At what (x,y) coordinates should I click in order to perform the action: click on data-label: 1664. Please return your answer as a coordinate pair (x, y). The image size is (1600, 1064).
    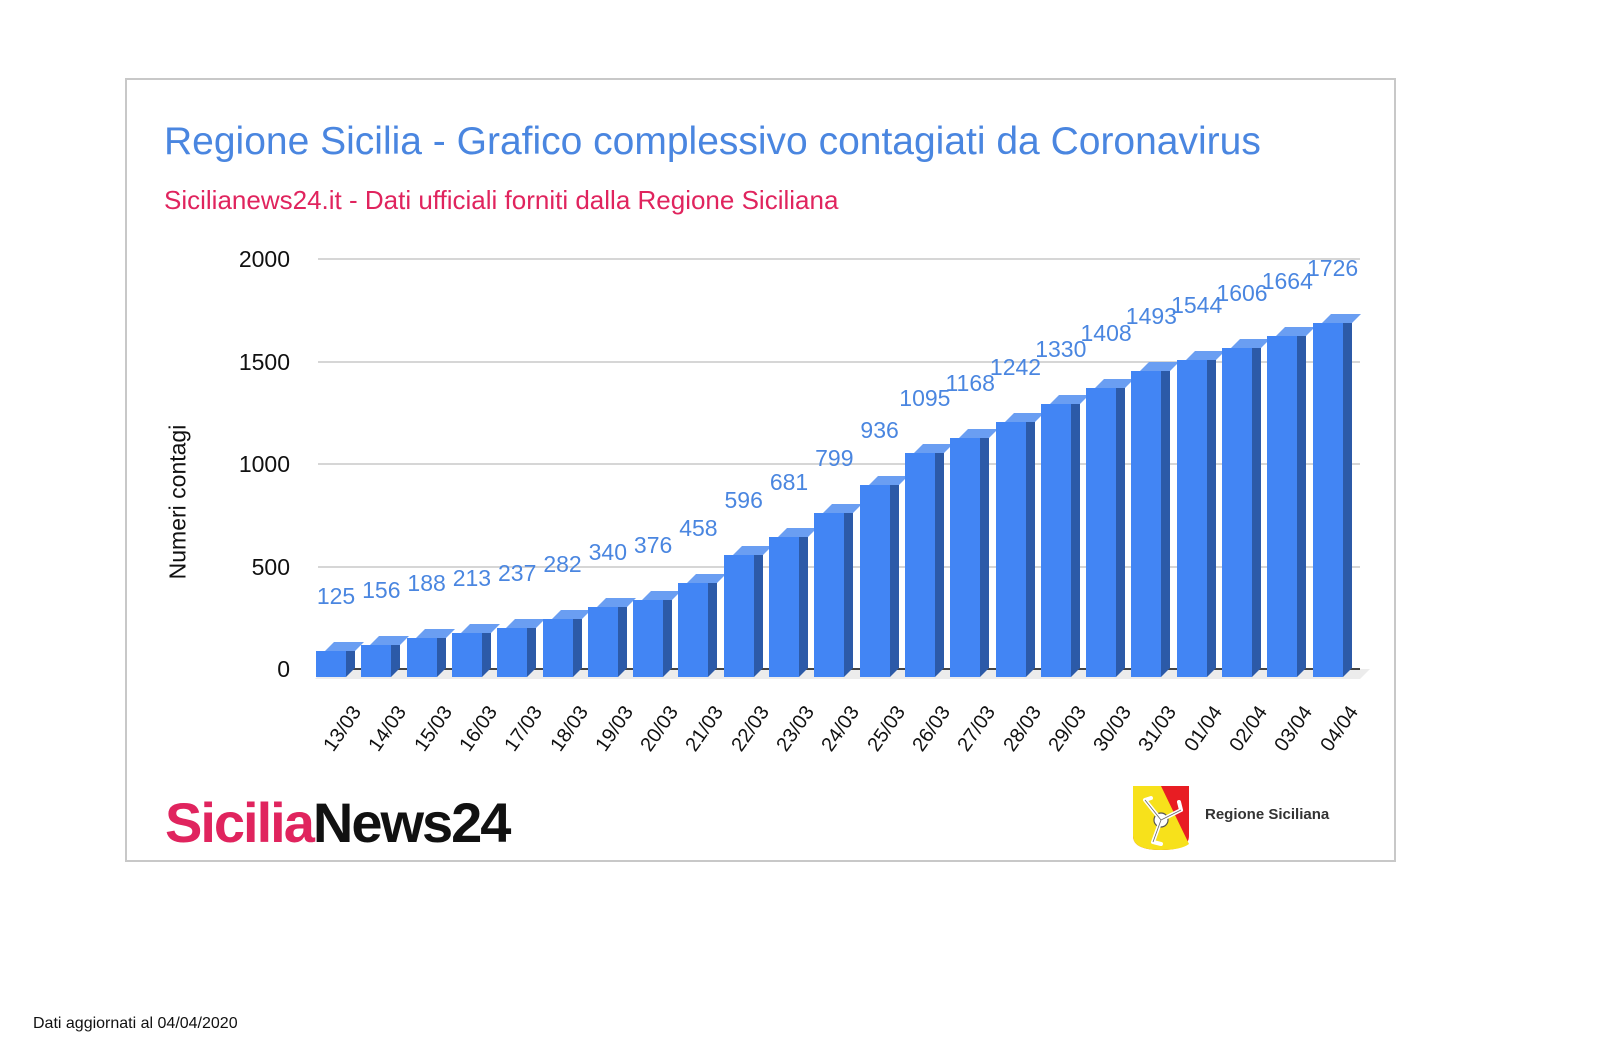
    Looking at the image, I should click on (1287, 280).